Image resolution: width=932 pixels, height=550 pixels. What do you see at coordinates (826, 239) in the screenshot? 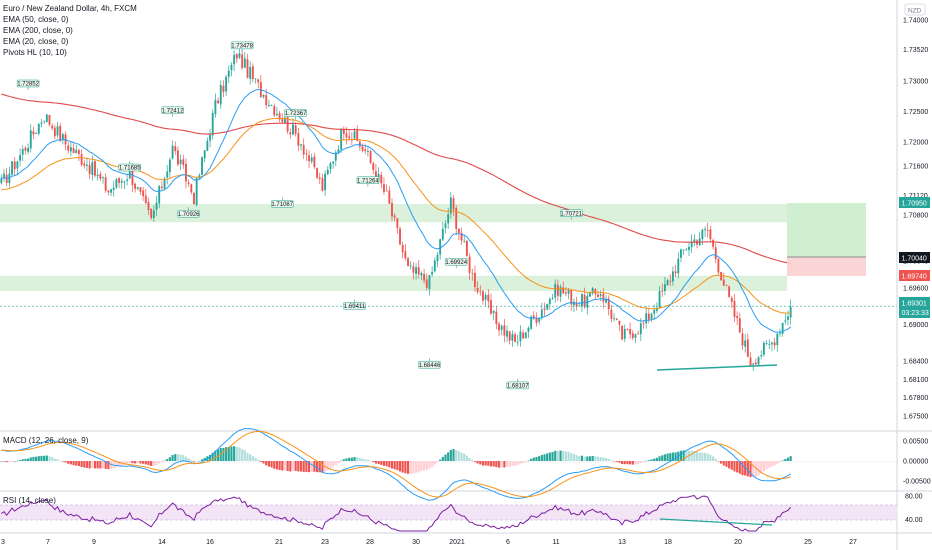
I see `long-position-tool` at bounding box center [826, 239].